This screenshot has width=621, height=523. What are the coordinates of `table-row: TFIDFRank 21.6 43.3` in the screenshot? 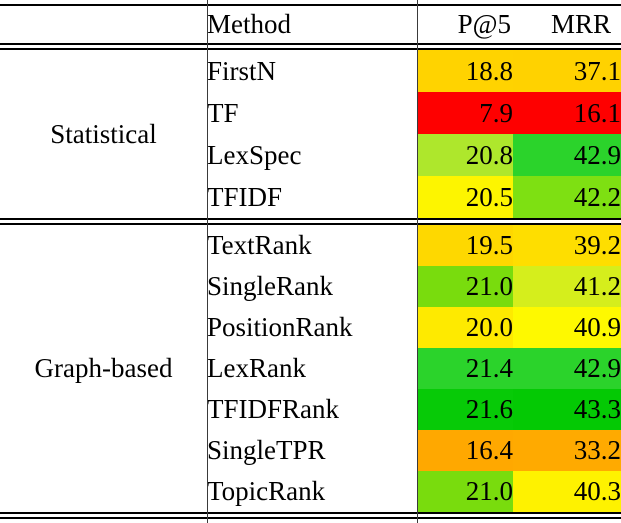 It's located at (310, 409).